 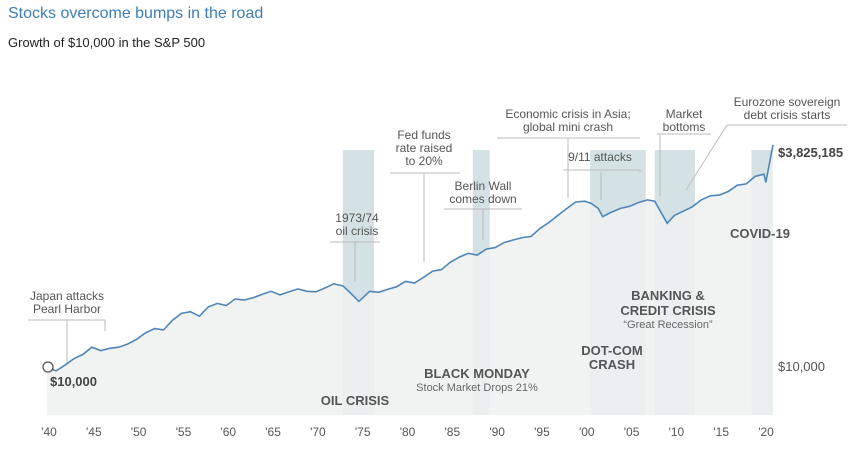 I want to click on x-tick-80: '80, so click(x=408, y=432).